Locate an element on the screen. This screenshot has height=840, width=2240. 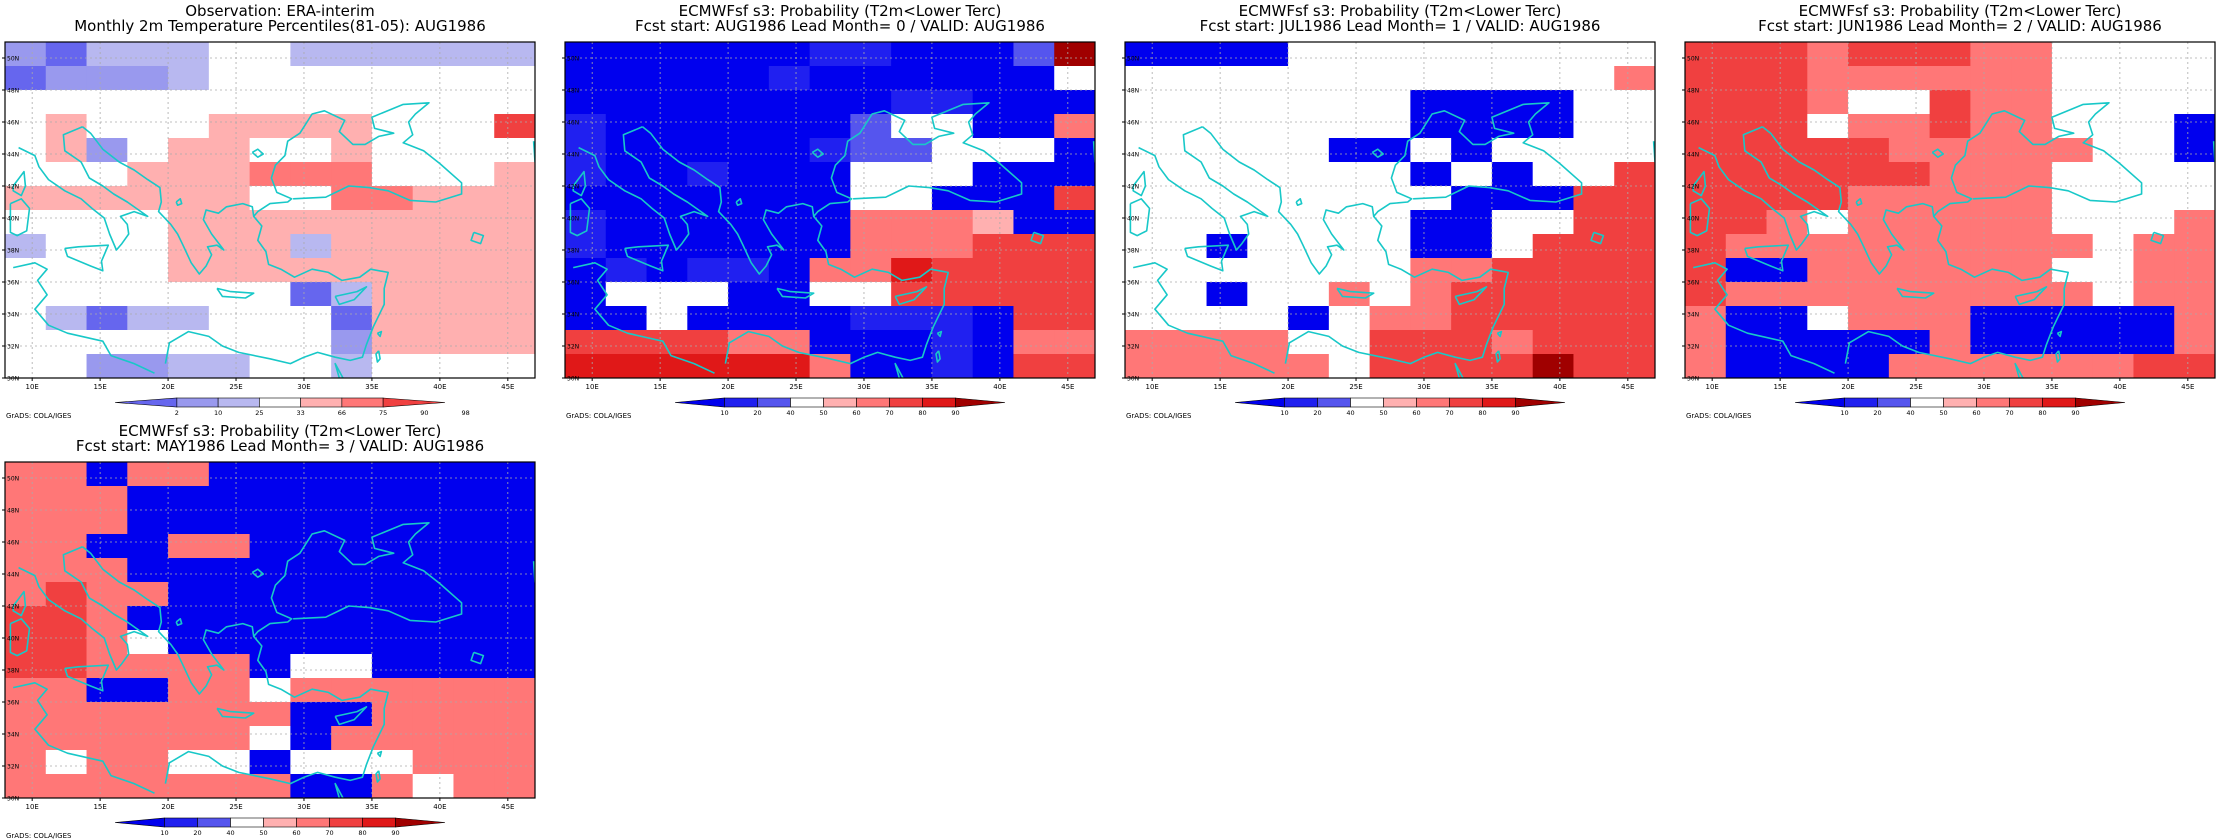
x-tick-label: 30E is located at coordinates (303, 807).